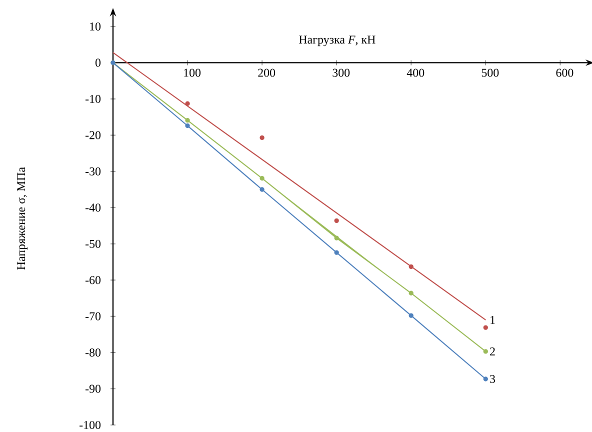 The height and width of the screenshot is (432, 592). Describe the element at coordinates (93, 208) in the screenshot. I see `y-tick-label: -40` at that location.